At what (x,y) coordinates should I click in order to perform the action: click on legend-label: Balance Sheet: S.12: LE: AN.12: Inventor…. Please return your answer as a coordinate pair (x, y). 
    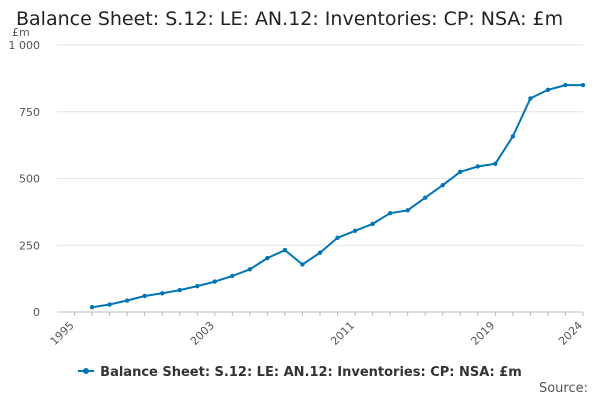
    Looking at the image, I should click on (311, 372).